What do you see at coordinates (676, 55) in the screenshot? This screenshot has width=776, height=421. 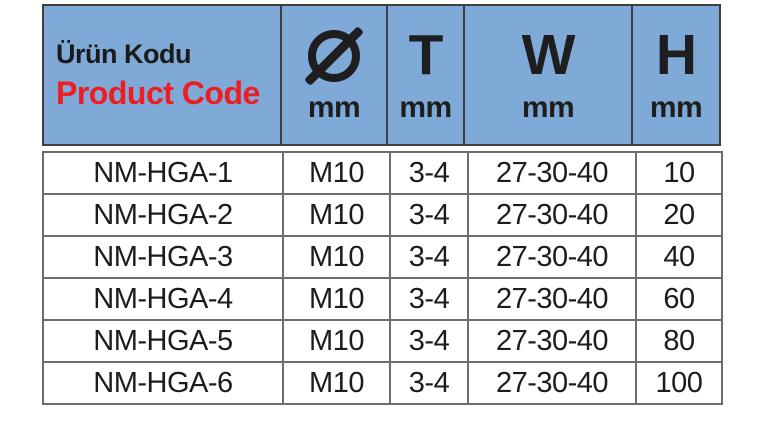 I see `header-h-symbol: H` at bounding box center [676, 55].